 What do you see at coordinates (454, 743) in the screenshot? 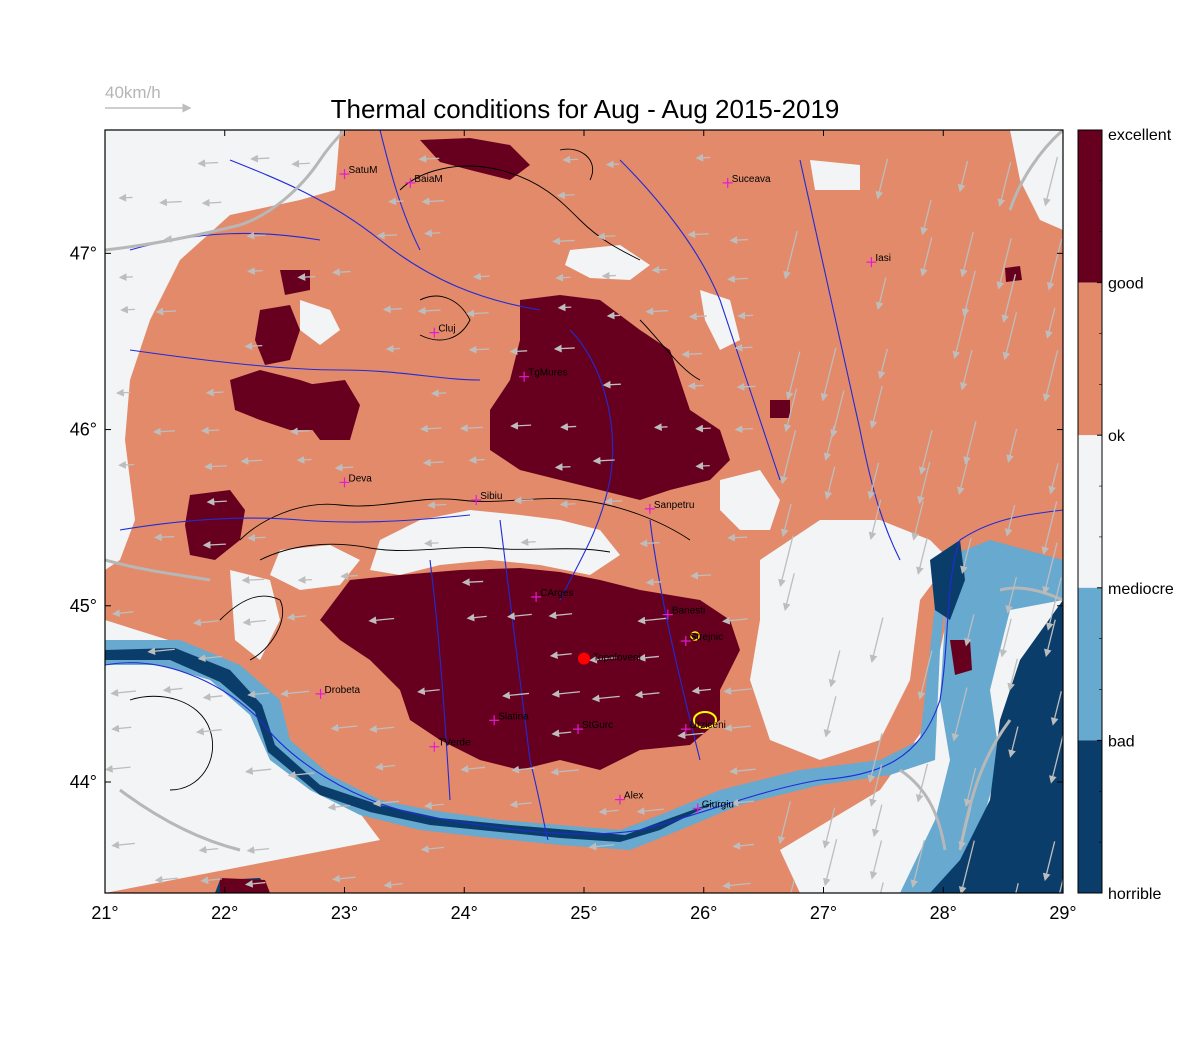
I see `city-label: TVerde` at bounding box center [454, 743].